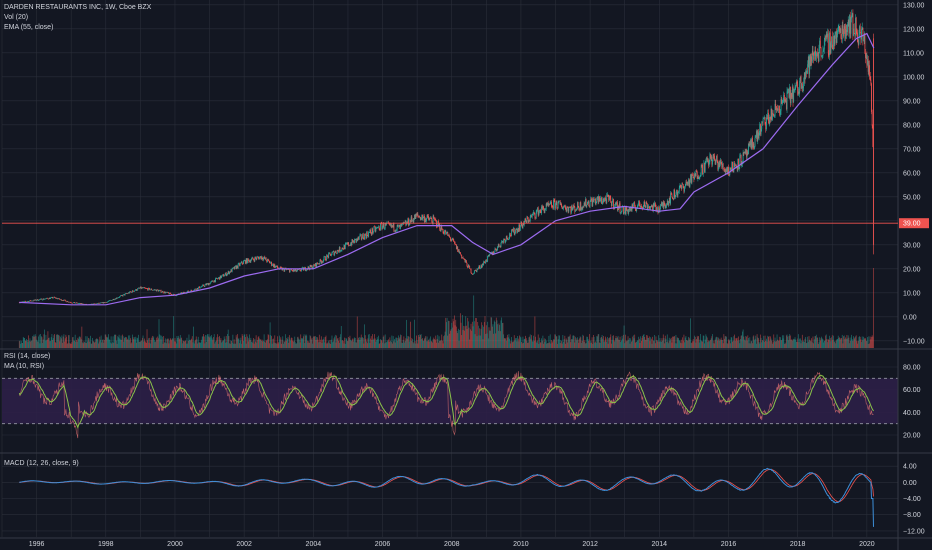 The height and width of the screenshot is (550, 932). I want to click on rsi-ma-legend-label: MA (10, RSI), so click(24, 366).